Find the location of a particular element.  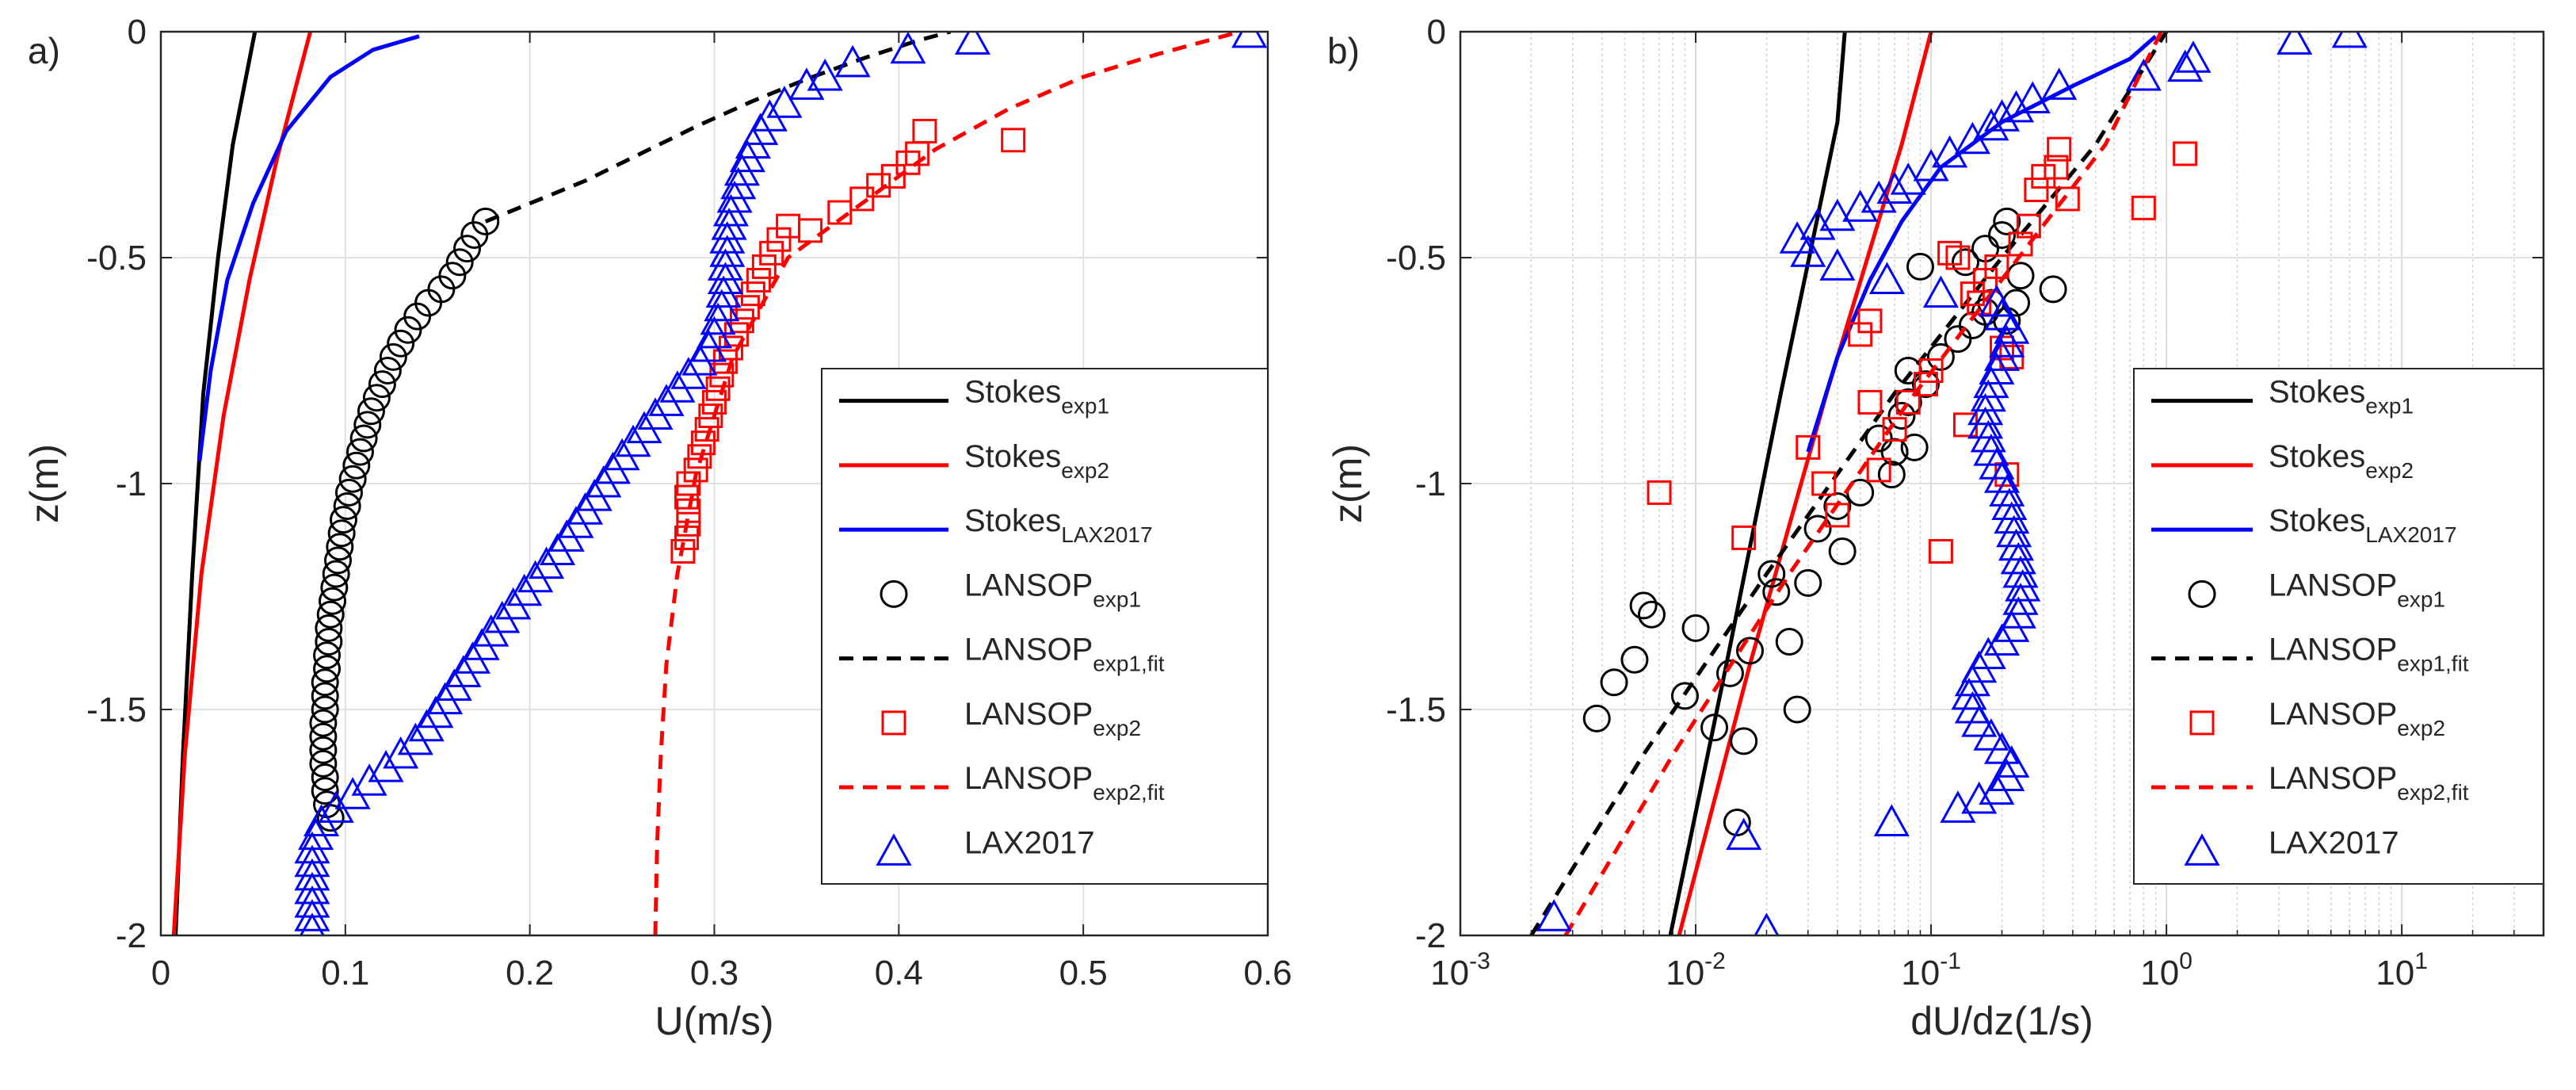

y-tick-label: -1.5 is located at coordinates (116, 709).